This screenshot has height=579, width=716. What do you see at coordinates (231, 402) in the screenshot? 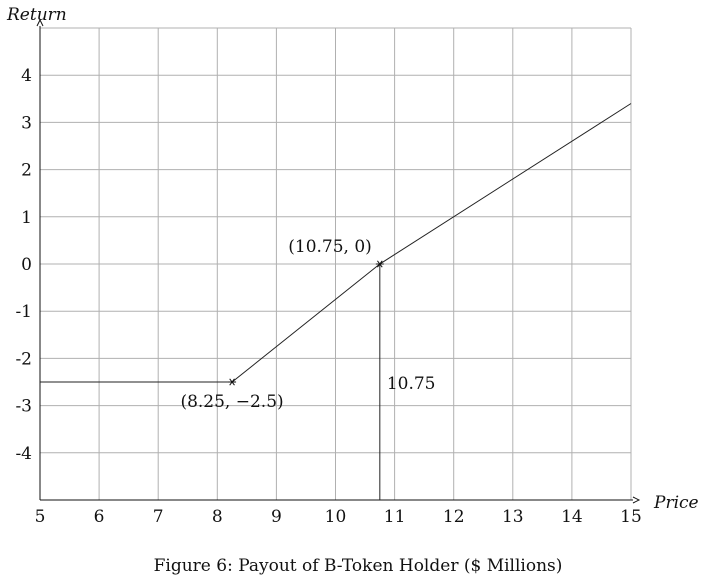
I see `data-point-label: (8.25, −2.5)` at bounding box center [231, 402].